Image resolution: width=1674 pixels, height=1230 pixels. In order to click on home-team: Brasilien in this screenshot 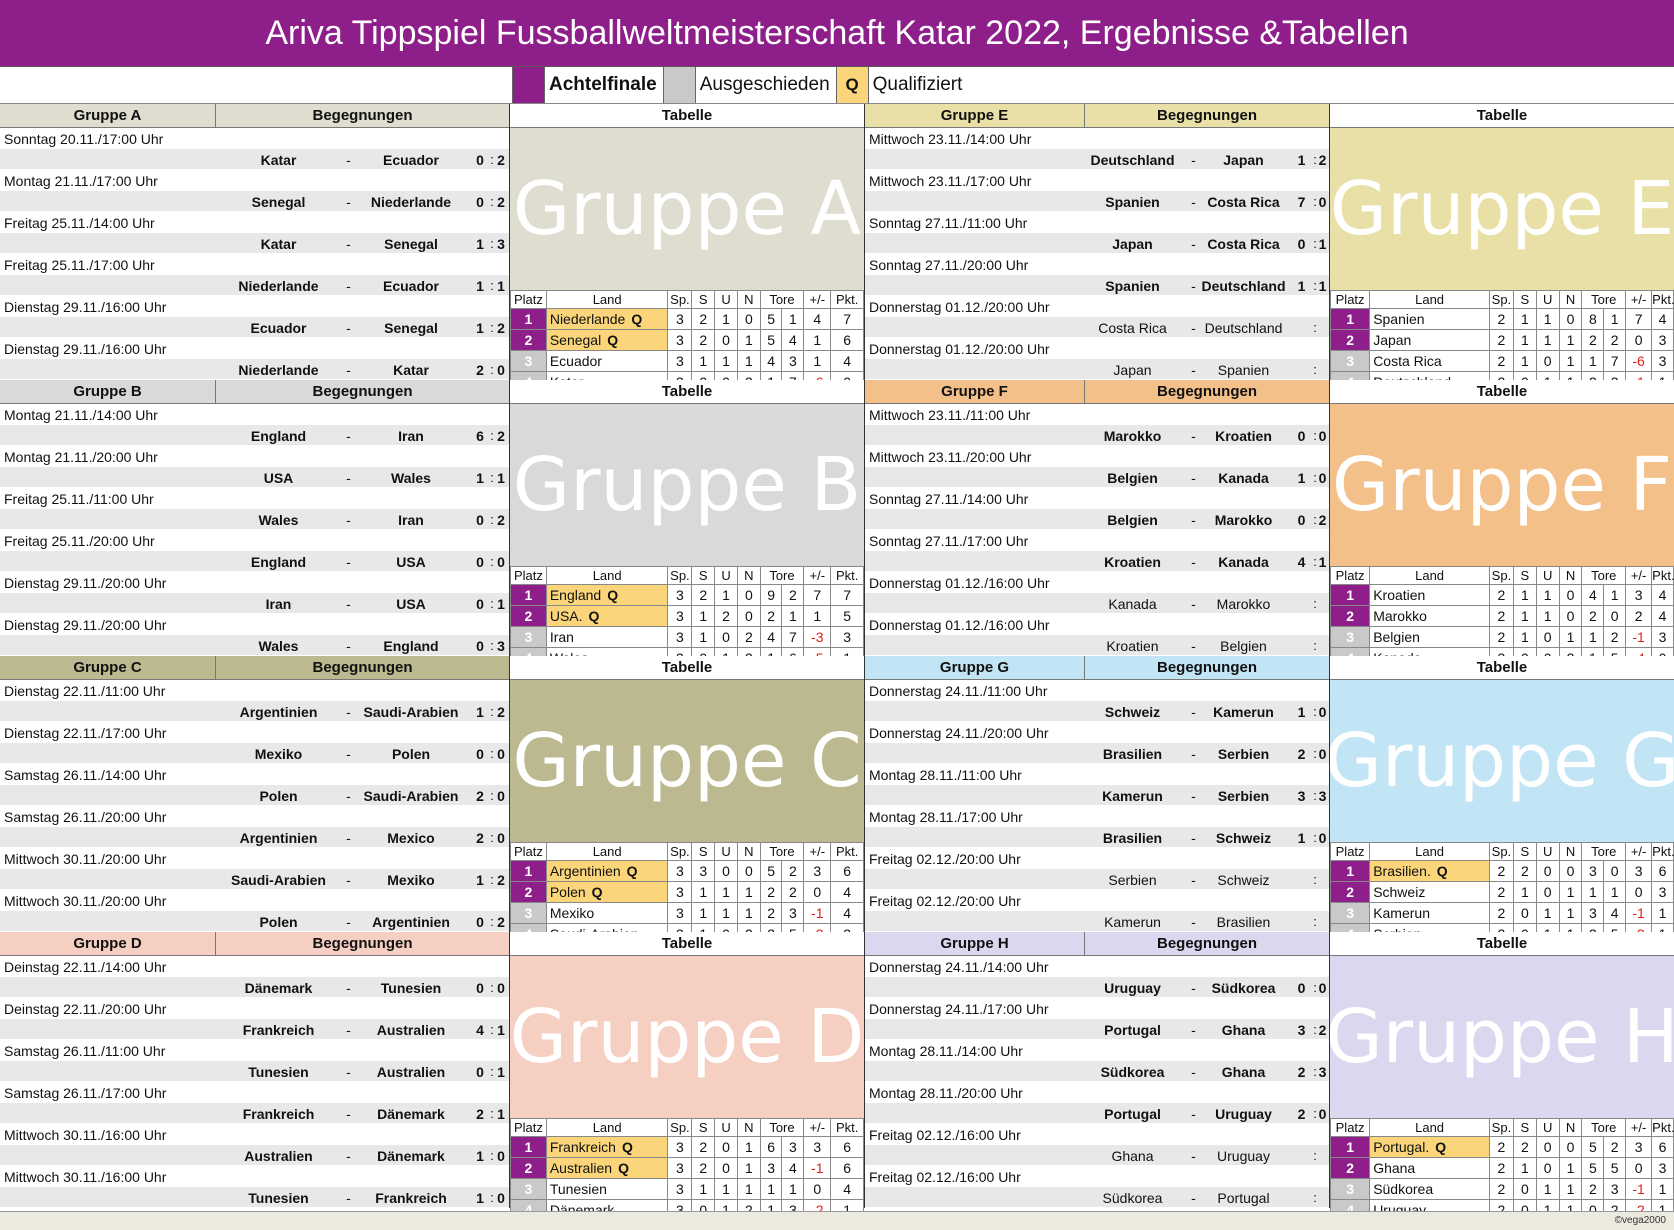, I will do `click(1132, 837)`.